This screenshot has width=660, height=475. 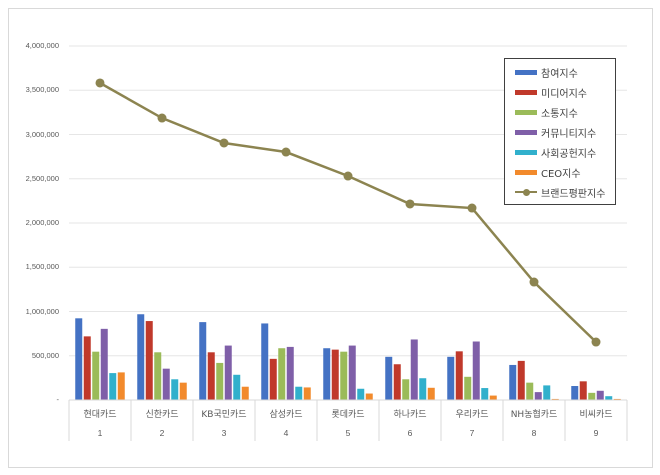 I want to click on legend-item-social-contribution: 사회공헌지수, so click(x=556, y=152).